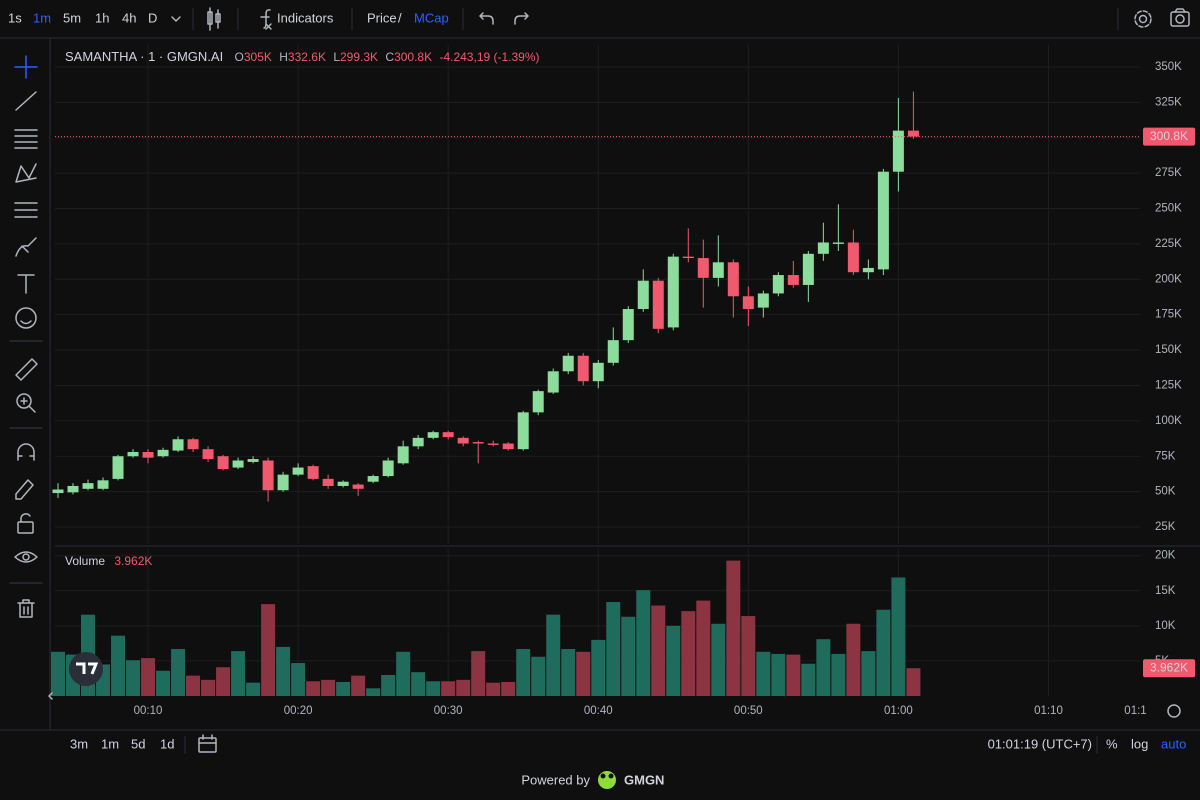  Describe the element at coordinates (266, 19) in the screenshot. I see `indicators-icon` at that location.